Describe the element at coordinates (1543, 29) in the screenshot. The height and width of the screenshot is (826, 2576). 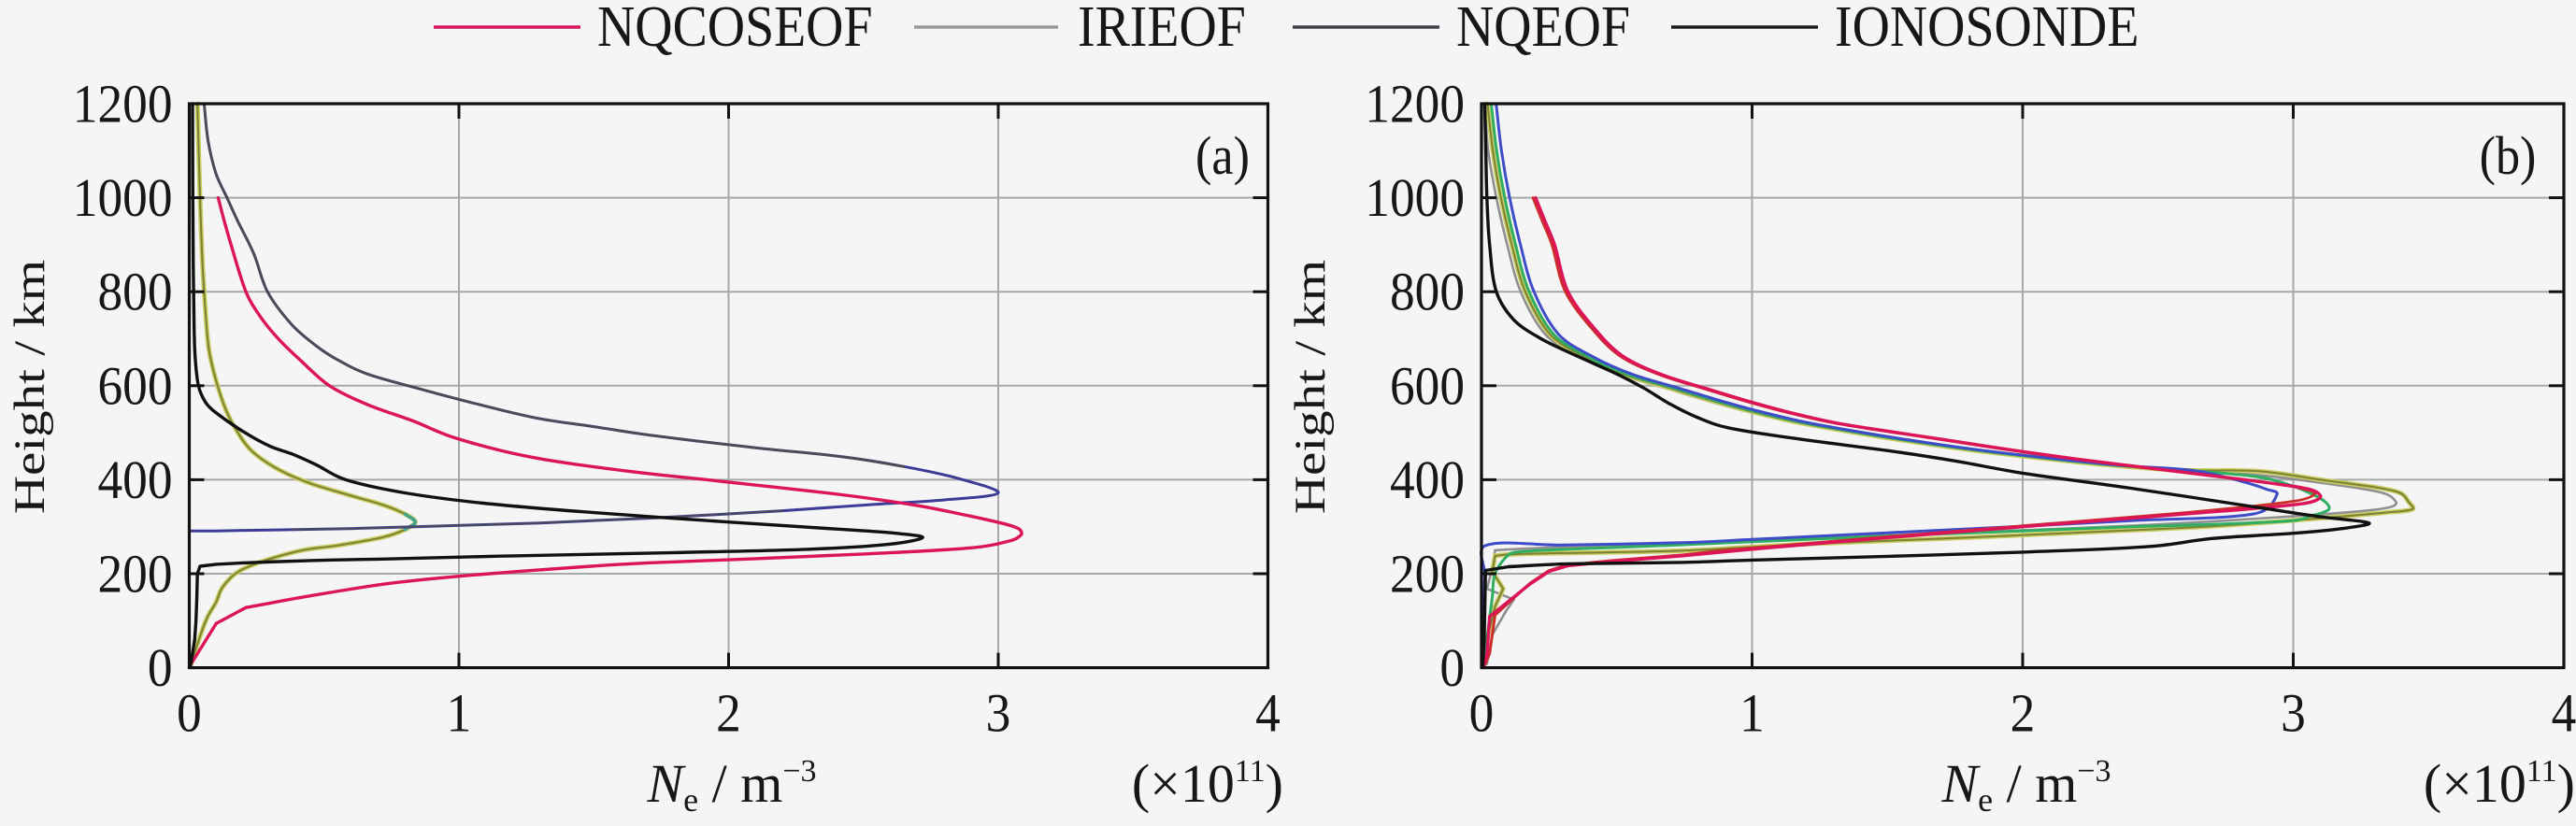
I see `svg-text: NQEOF` at that location.